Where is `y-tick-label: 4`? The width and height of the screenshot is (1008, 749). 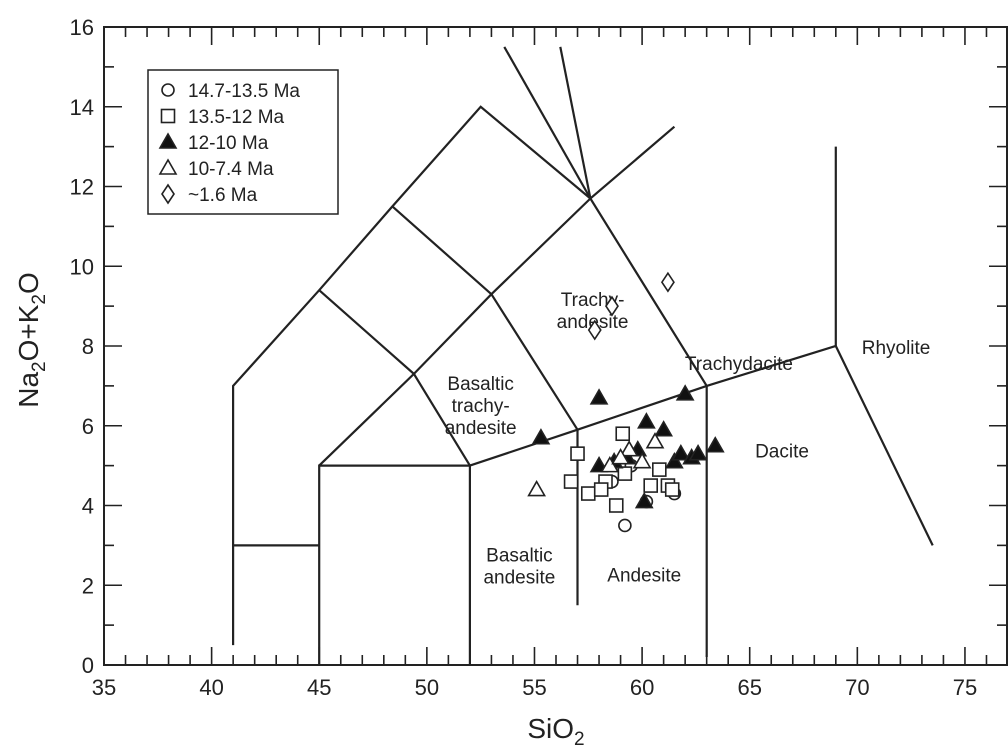 y-tick-label: 4 is located at coordinates (88, 506).